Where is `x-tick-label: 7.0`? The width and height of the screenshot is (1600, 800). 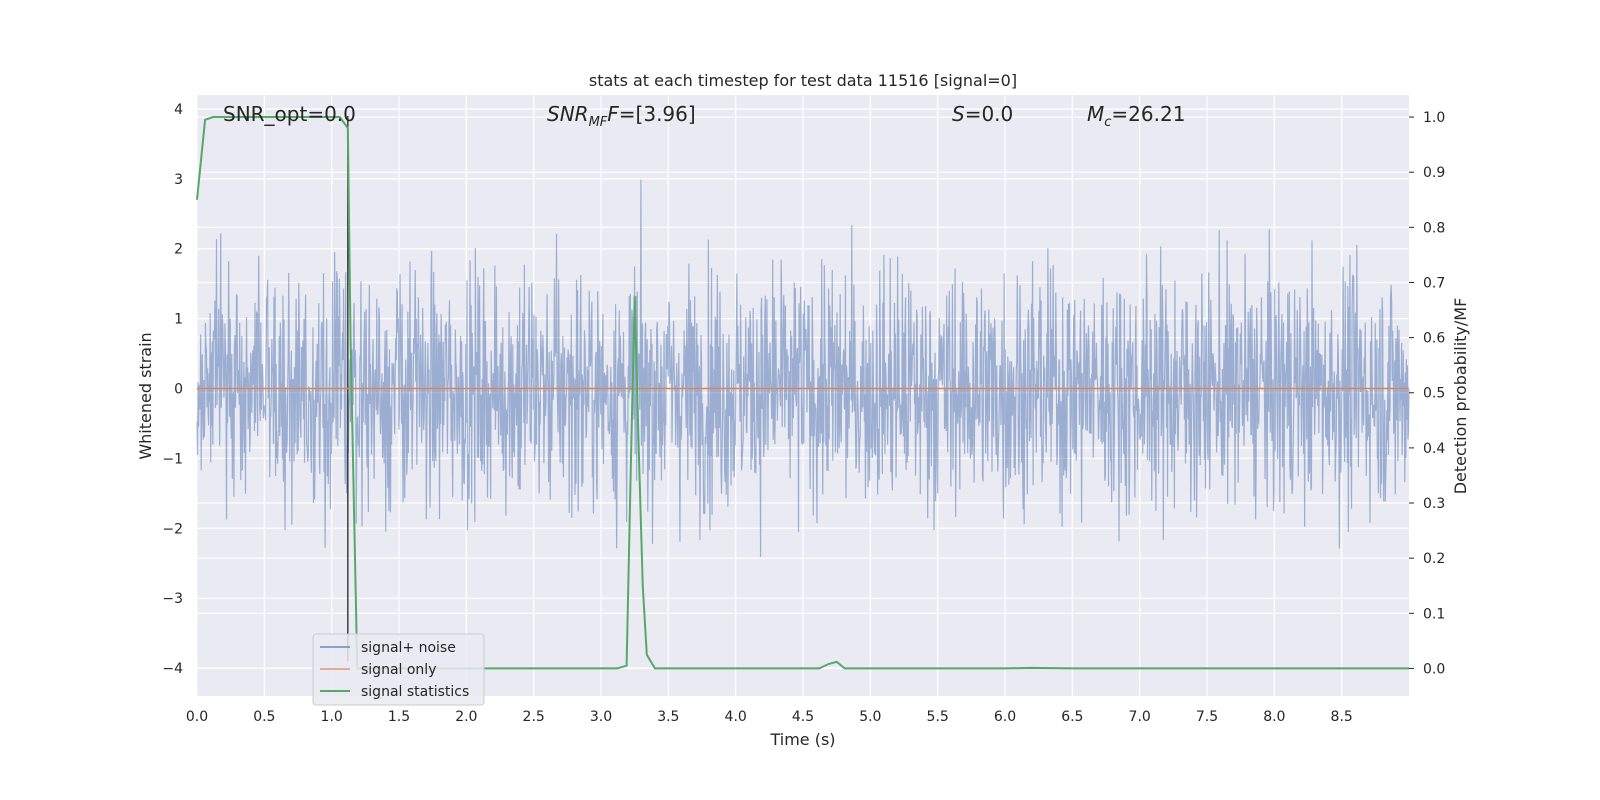
x-tick-label: 7.0 is located at coordinates (1140, 717).